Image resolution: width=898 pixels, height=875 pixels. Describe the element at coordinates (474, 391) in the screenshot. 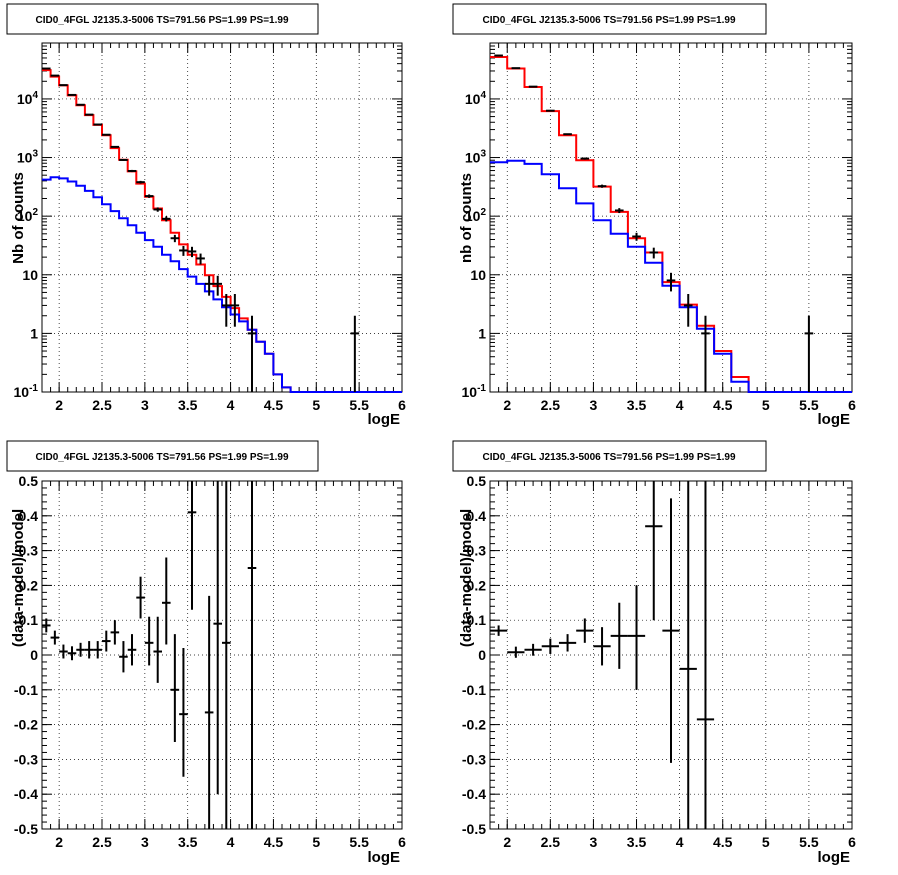

I see `y-tick-label: 10⁻¹` at that location.